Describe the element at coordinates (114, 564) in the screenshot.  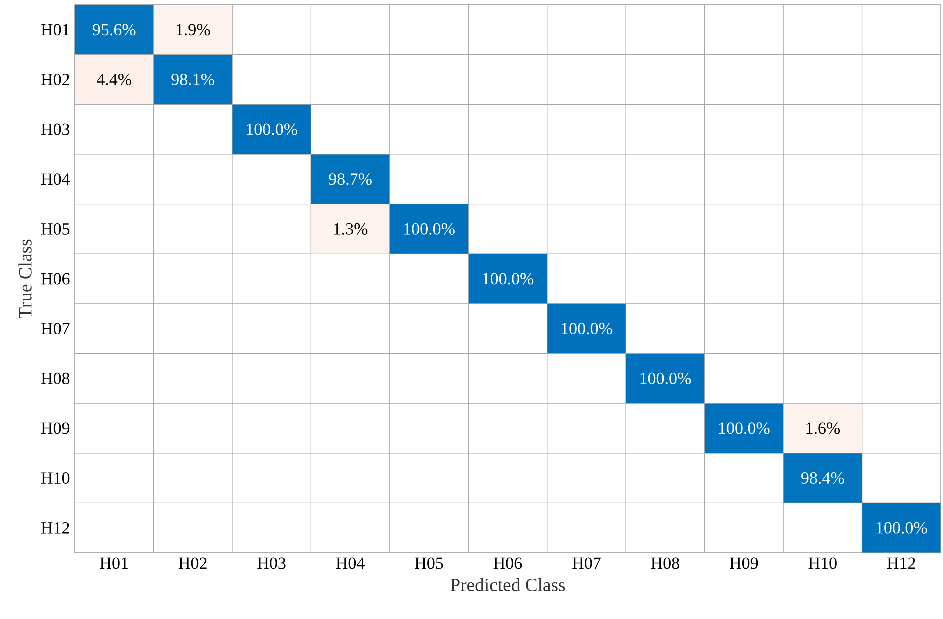
I see `x-tick-label: H01` at that location.